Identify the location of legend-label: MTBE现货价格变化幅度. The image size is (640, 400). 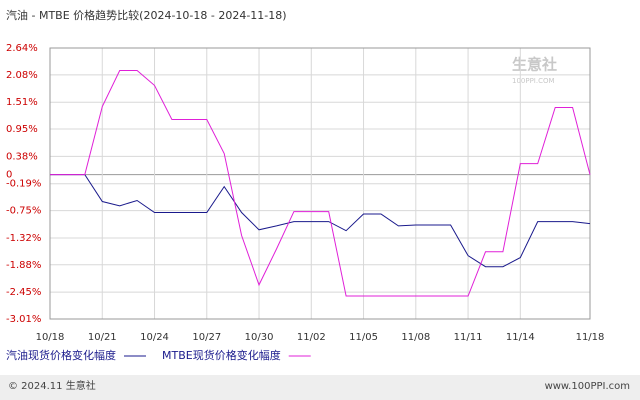
(221, 355).